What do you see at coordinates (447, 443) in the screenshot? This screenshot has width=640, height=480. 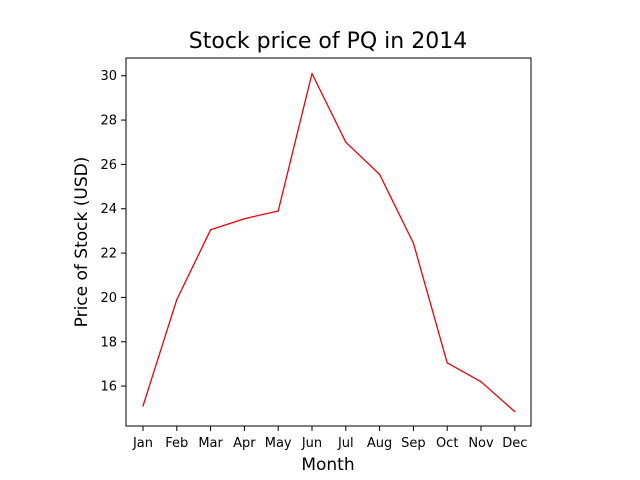 I see `x-tick-label: Oct` at bounding box center [447, 443].